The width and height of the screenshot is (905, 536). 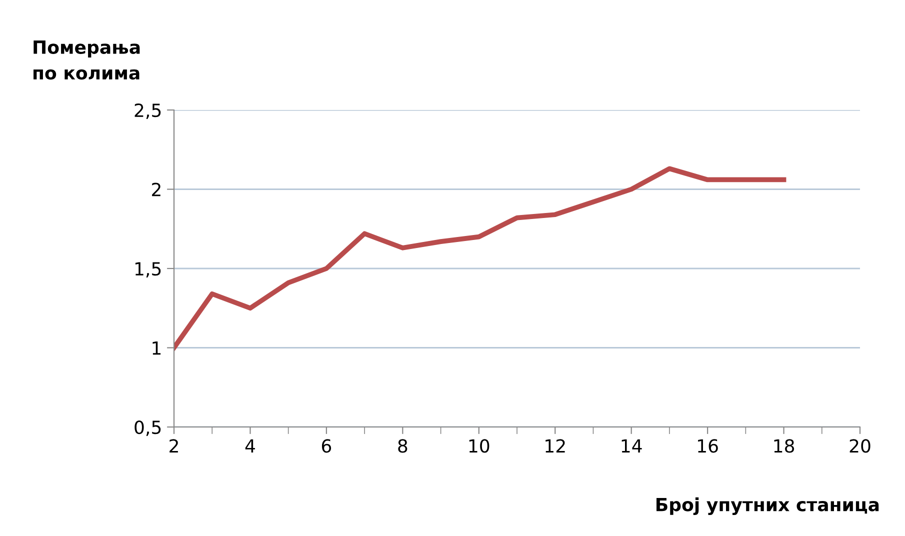 What do you see at coordinates (860, 446) in the screenshot?
I see `x-tick-label: 20` at bounding box center [860, 446].